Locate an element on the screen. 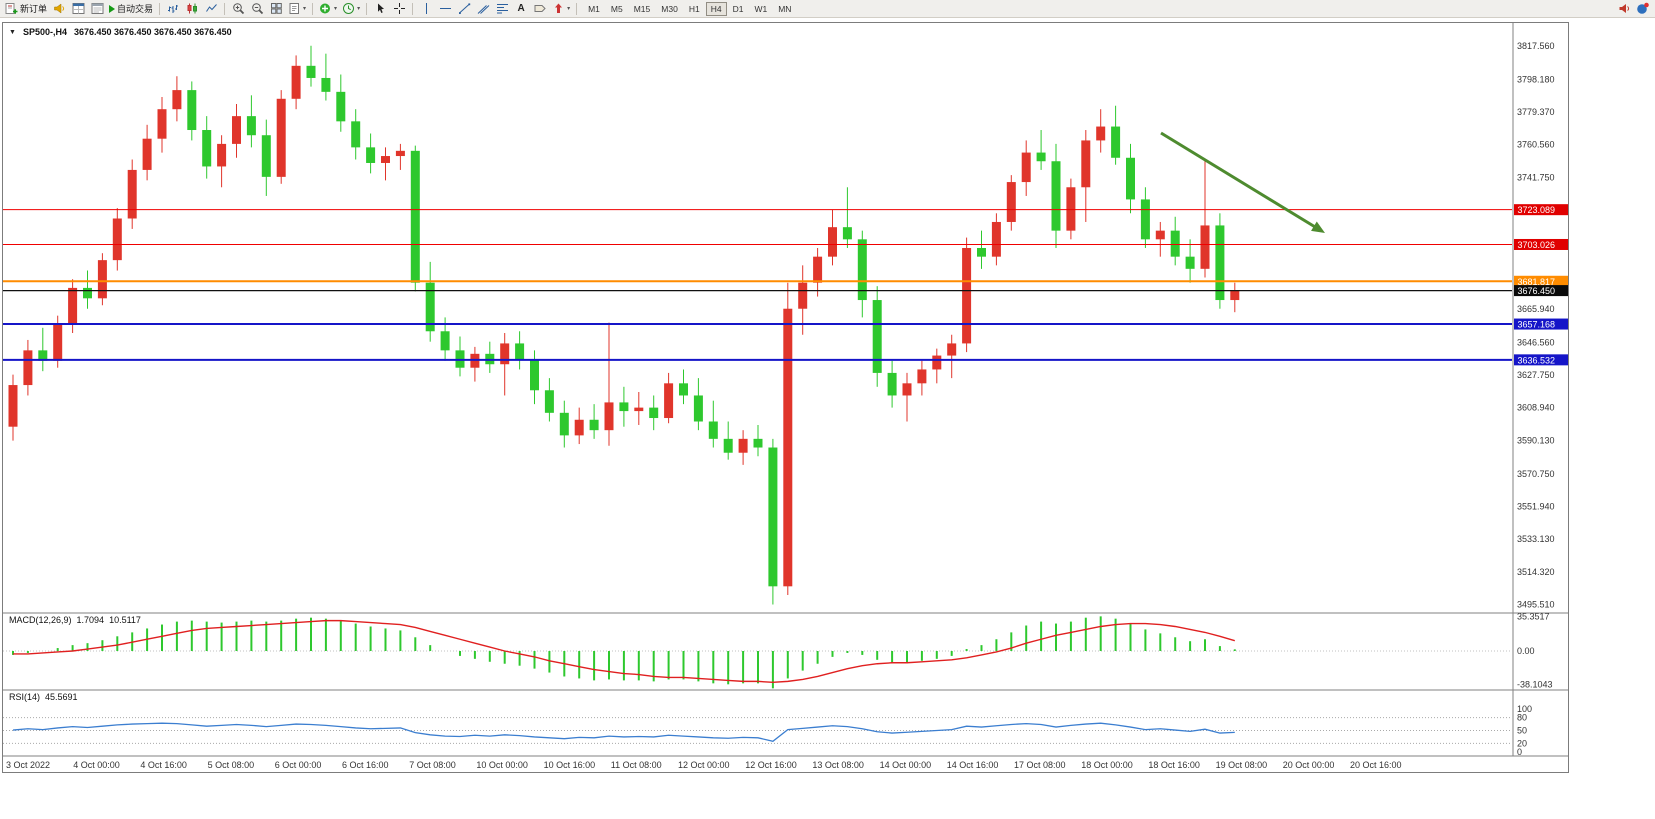 The image size is (1655, 819). fibonacci-button is located at coordinates (502, 9).